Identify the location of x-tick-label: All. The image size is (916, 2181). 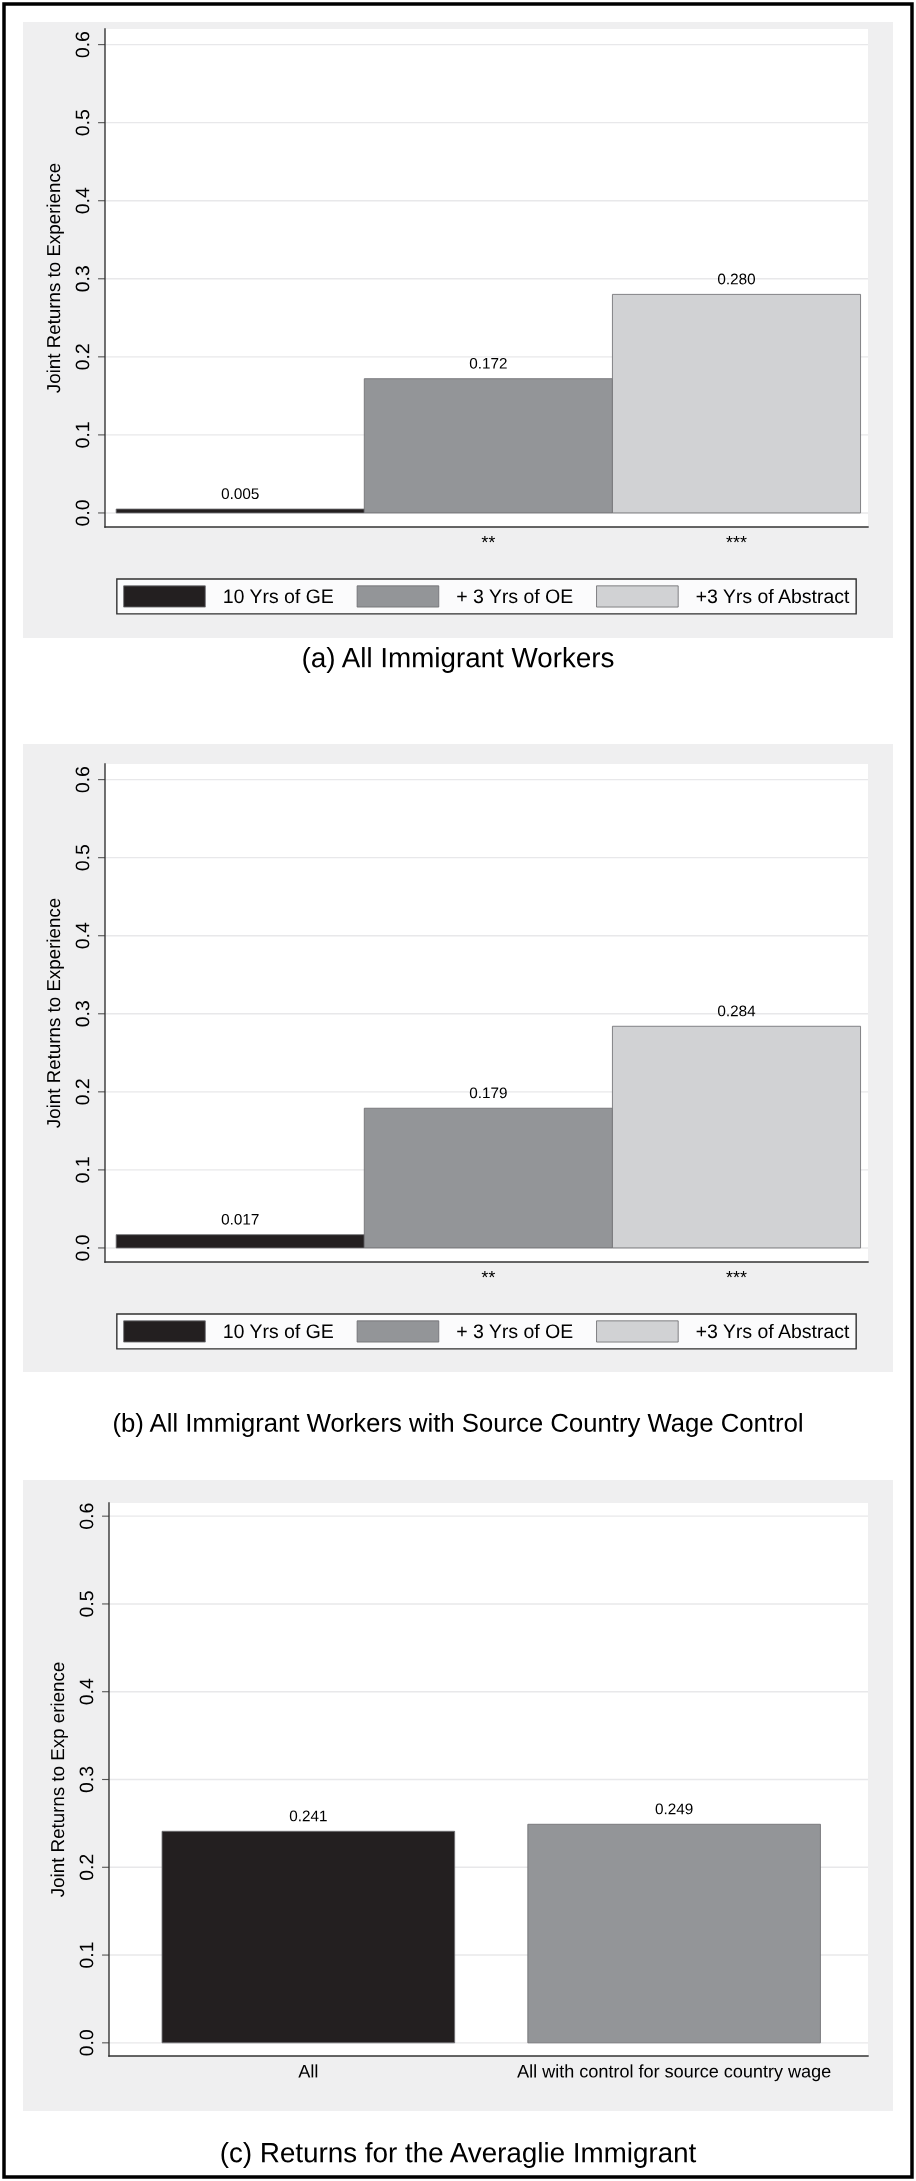
(308, 2071).